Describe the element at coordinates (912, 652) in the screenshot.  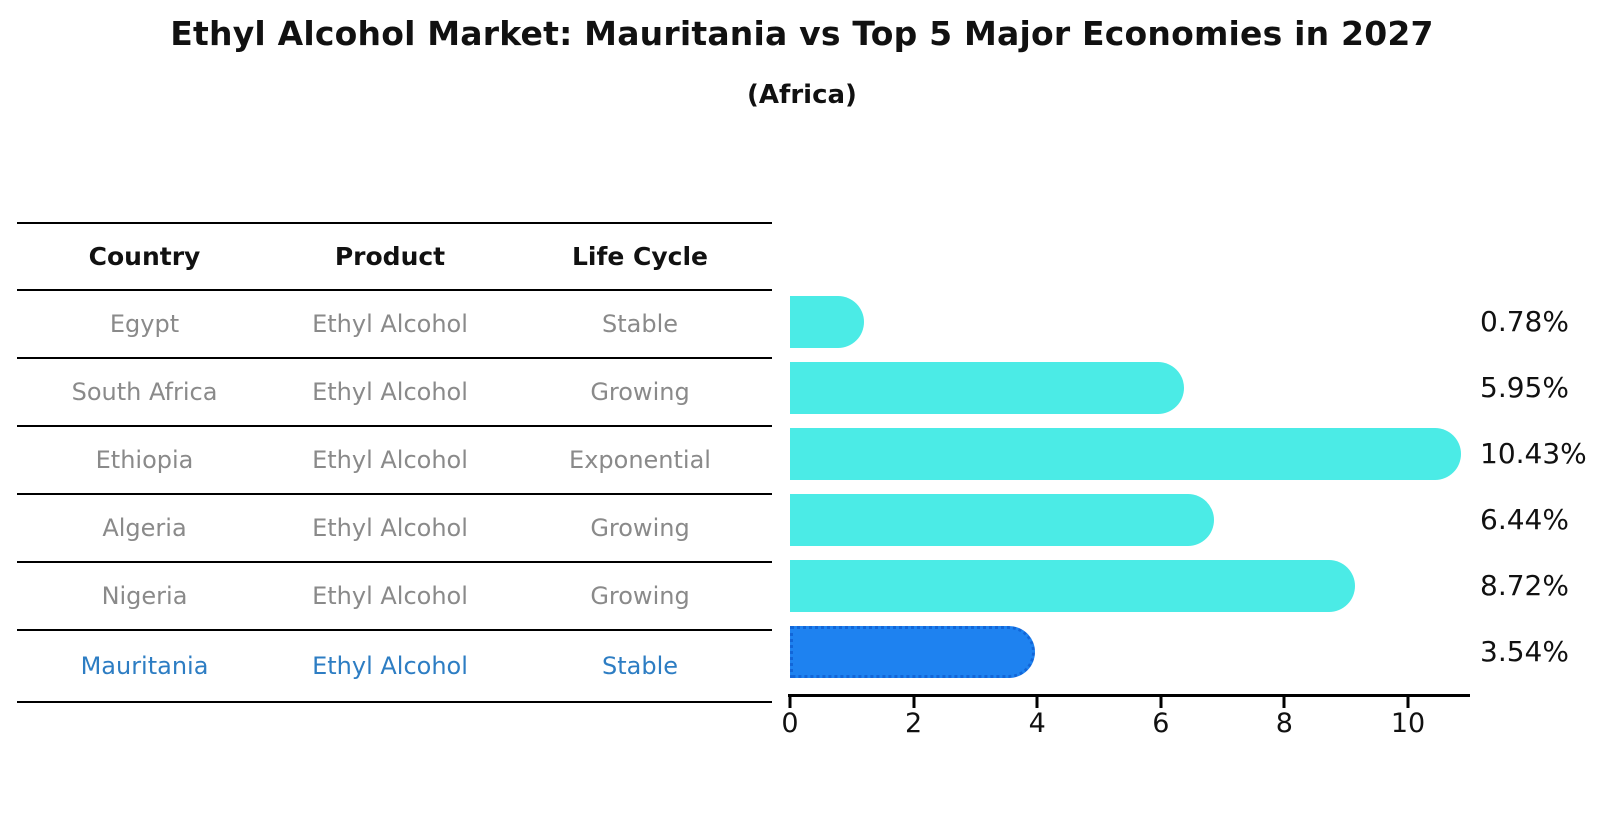
I see `bar-mauritania` at that location.